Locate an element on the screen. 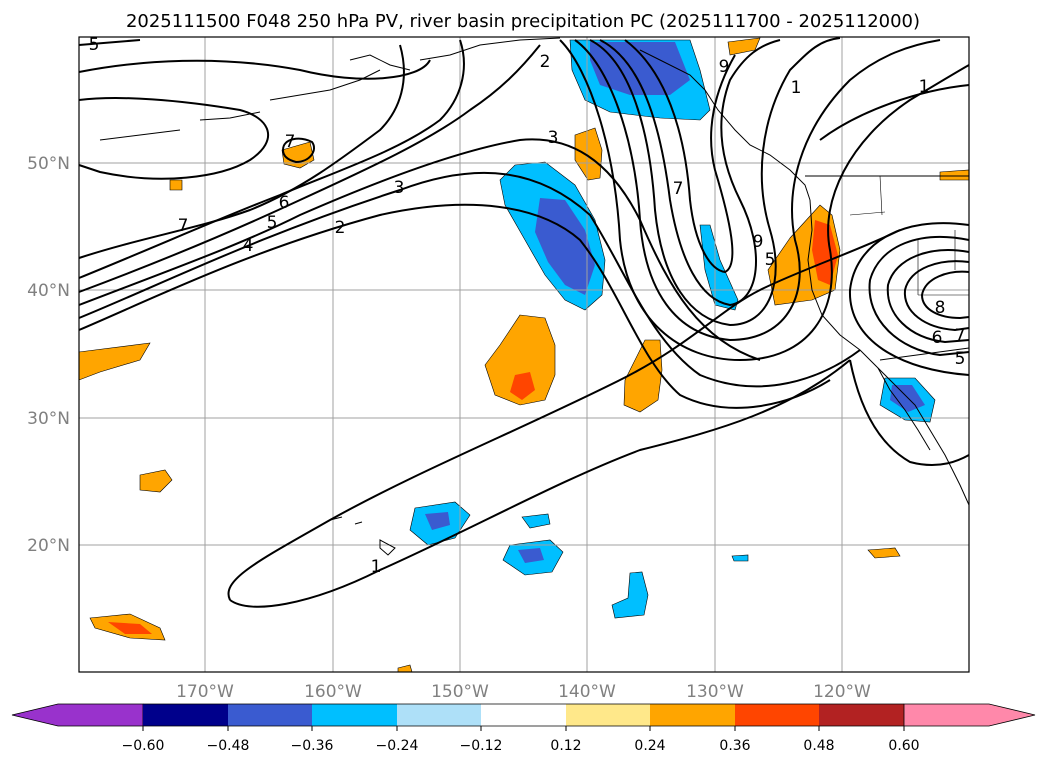 This screenshot has width=1047, height=765. precip-blob-gulf-of-alaska-core is located at coordinates (640, 68).